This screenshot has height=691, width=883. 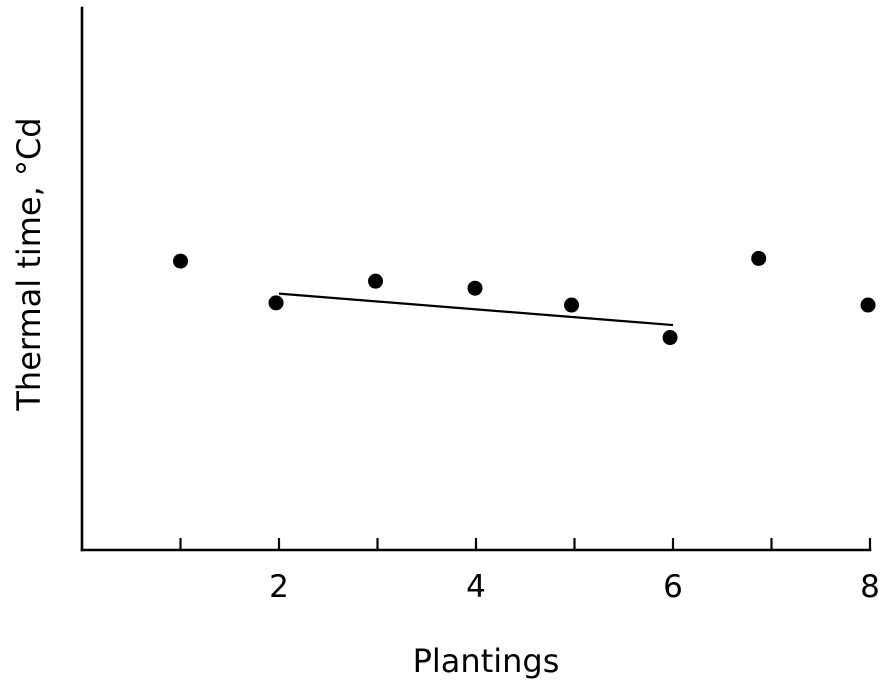 I want to click on x-tick-label: 6, so click(x=673, y=587).